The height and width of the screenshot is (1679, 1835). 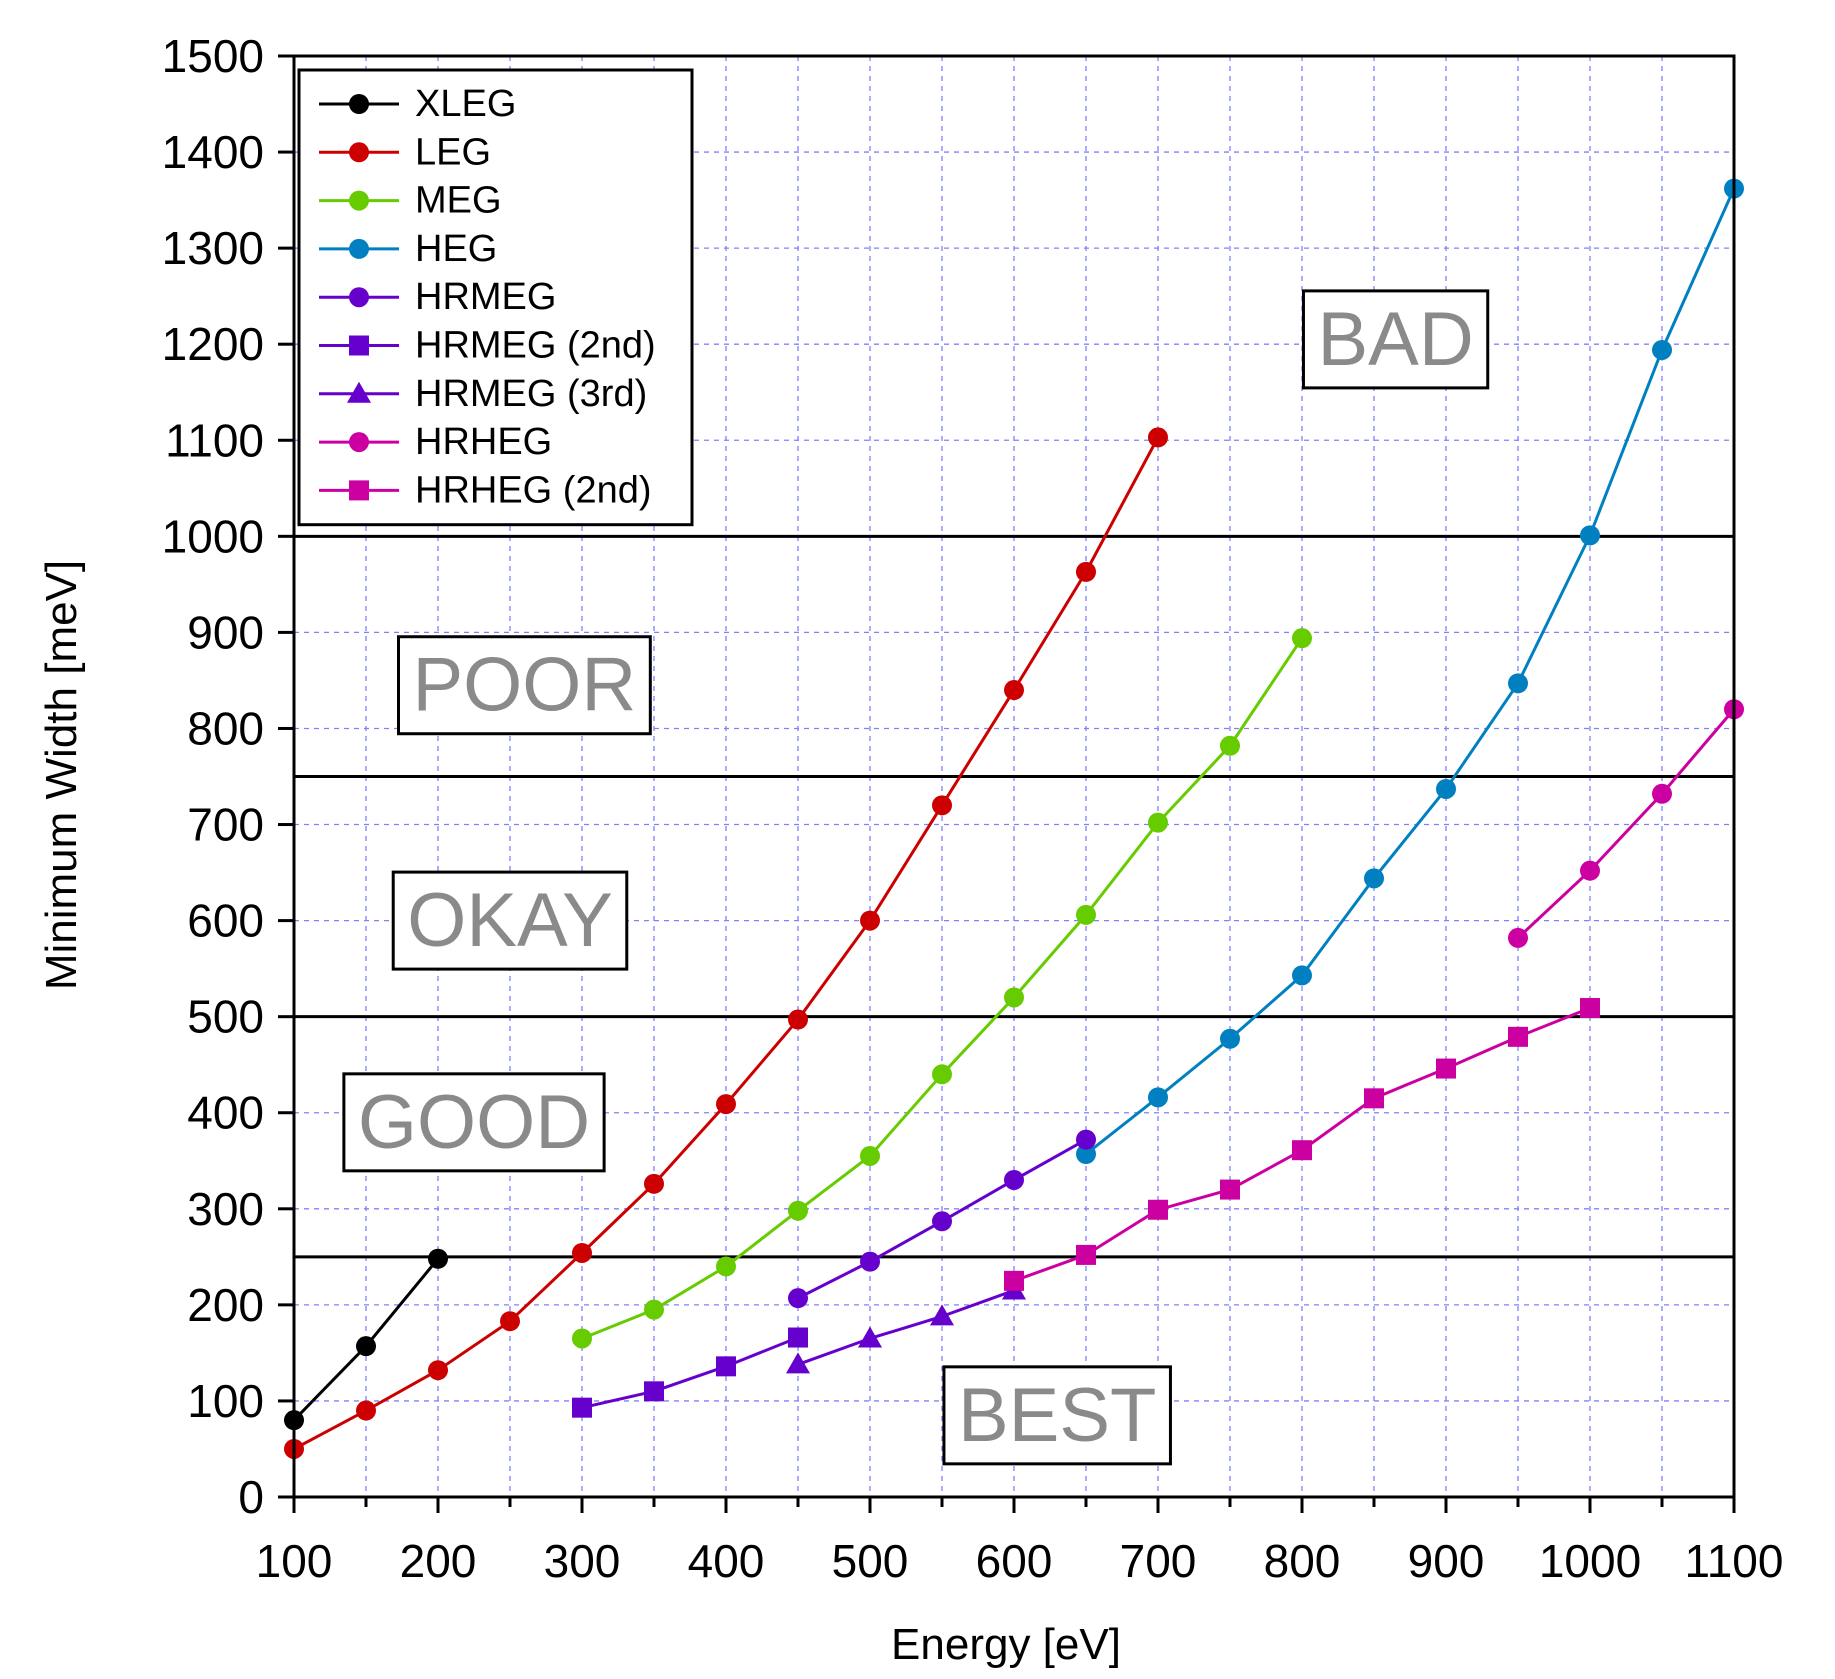 I want to click on y-tick-label: 400, so click(x=225, y=1113).